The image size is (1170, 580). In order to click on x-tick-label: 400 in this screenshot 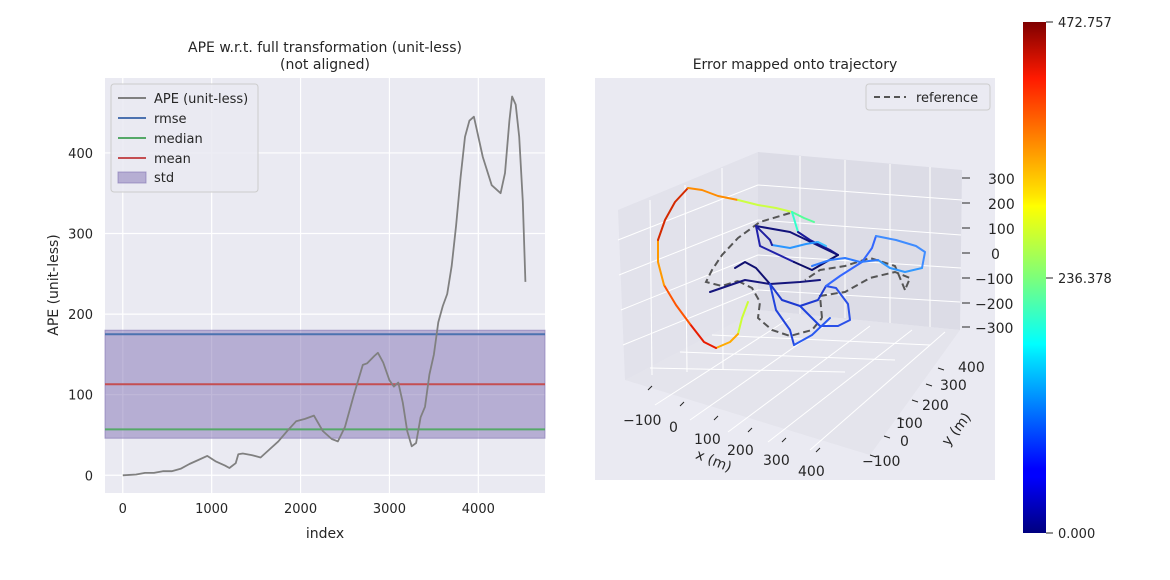, I will do `click(811, 472)`.